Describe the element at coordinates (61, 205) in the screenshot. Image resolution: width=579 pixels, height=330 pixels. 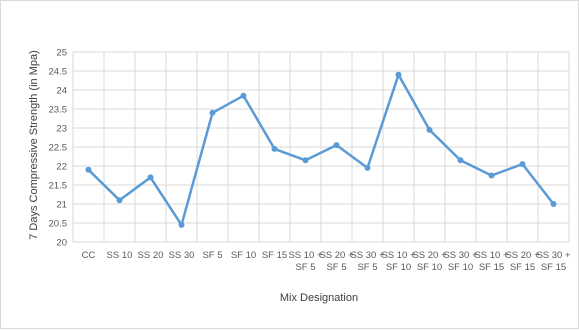
I see `y-tick-label: 21` at that location.